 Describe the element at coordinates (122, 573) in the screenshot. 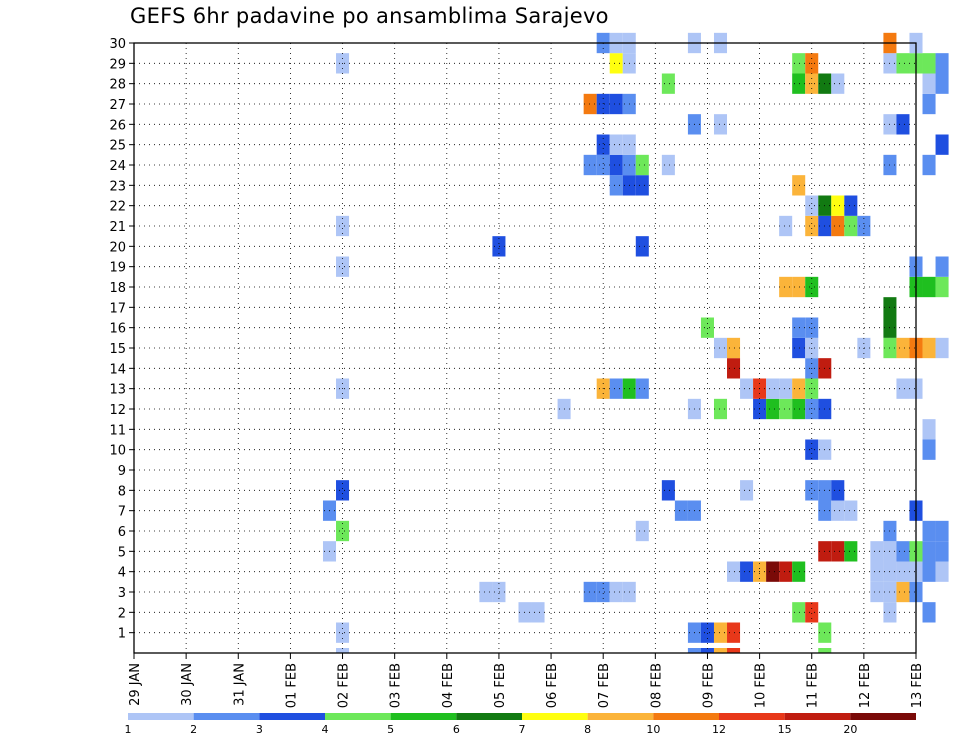

I see `y-tick-label: 4` at that location.